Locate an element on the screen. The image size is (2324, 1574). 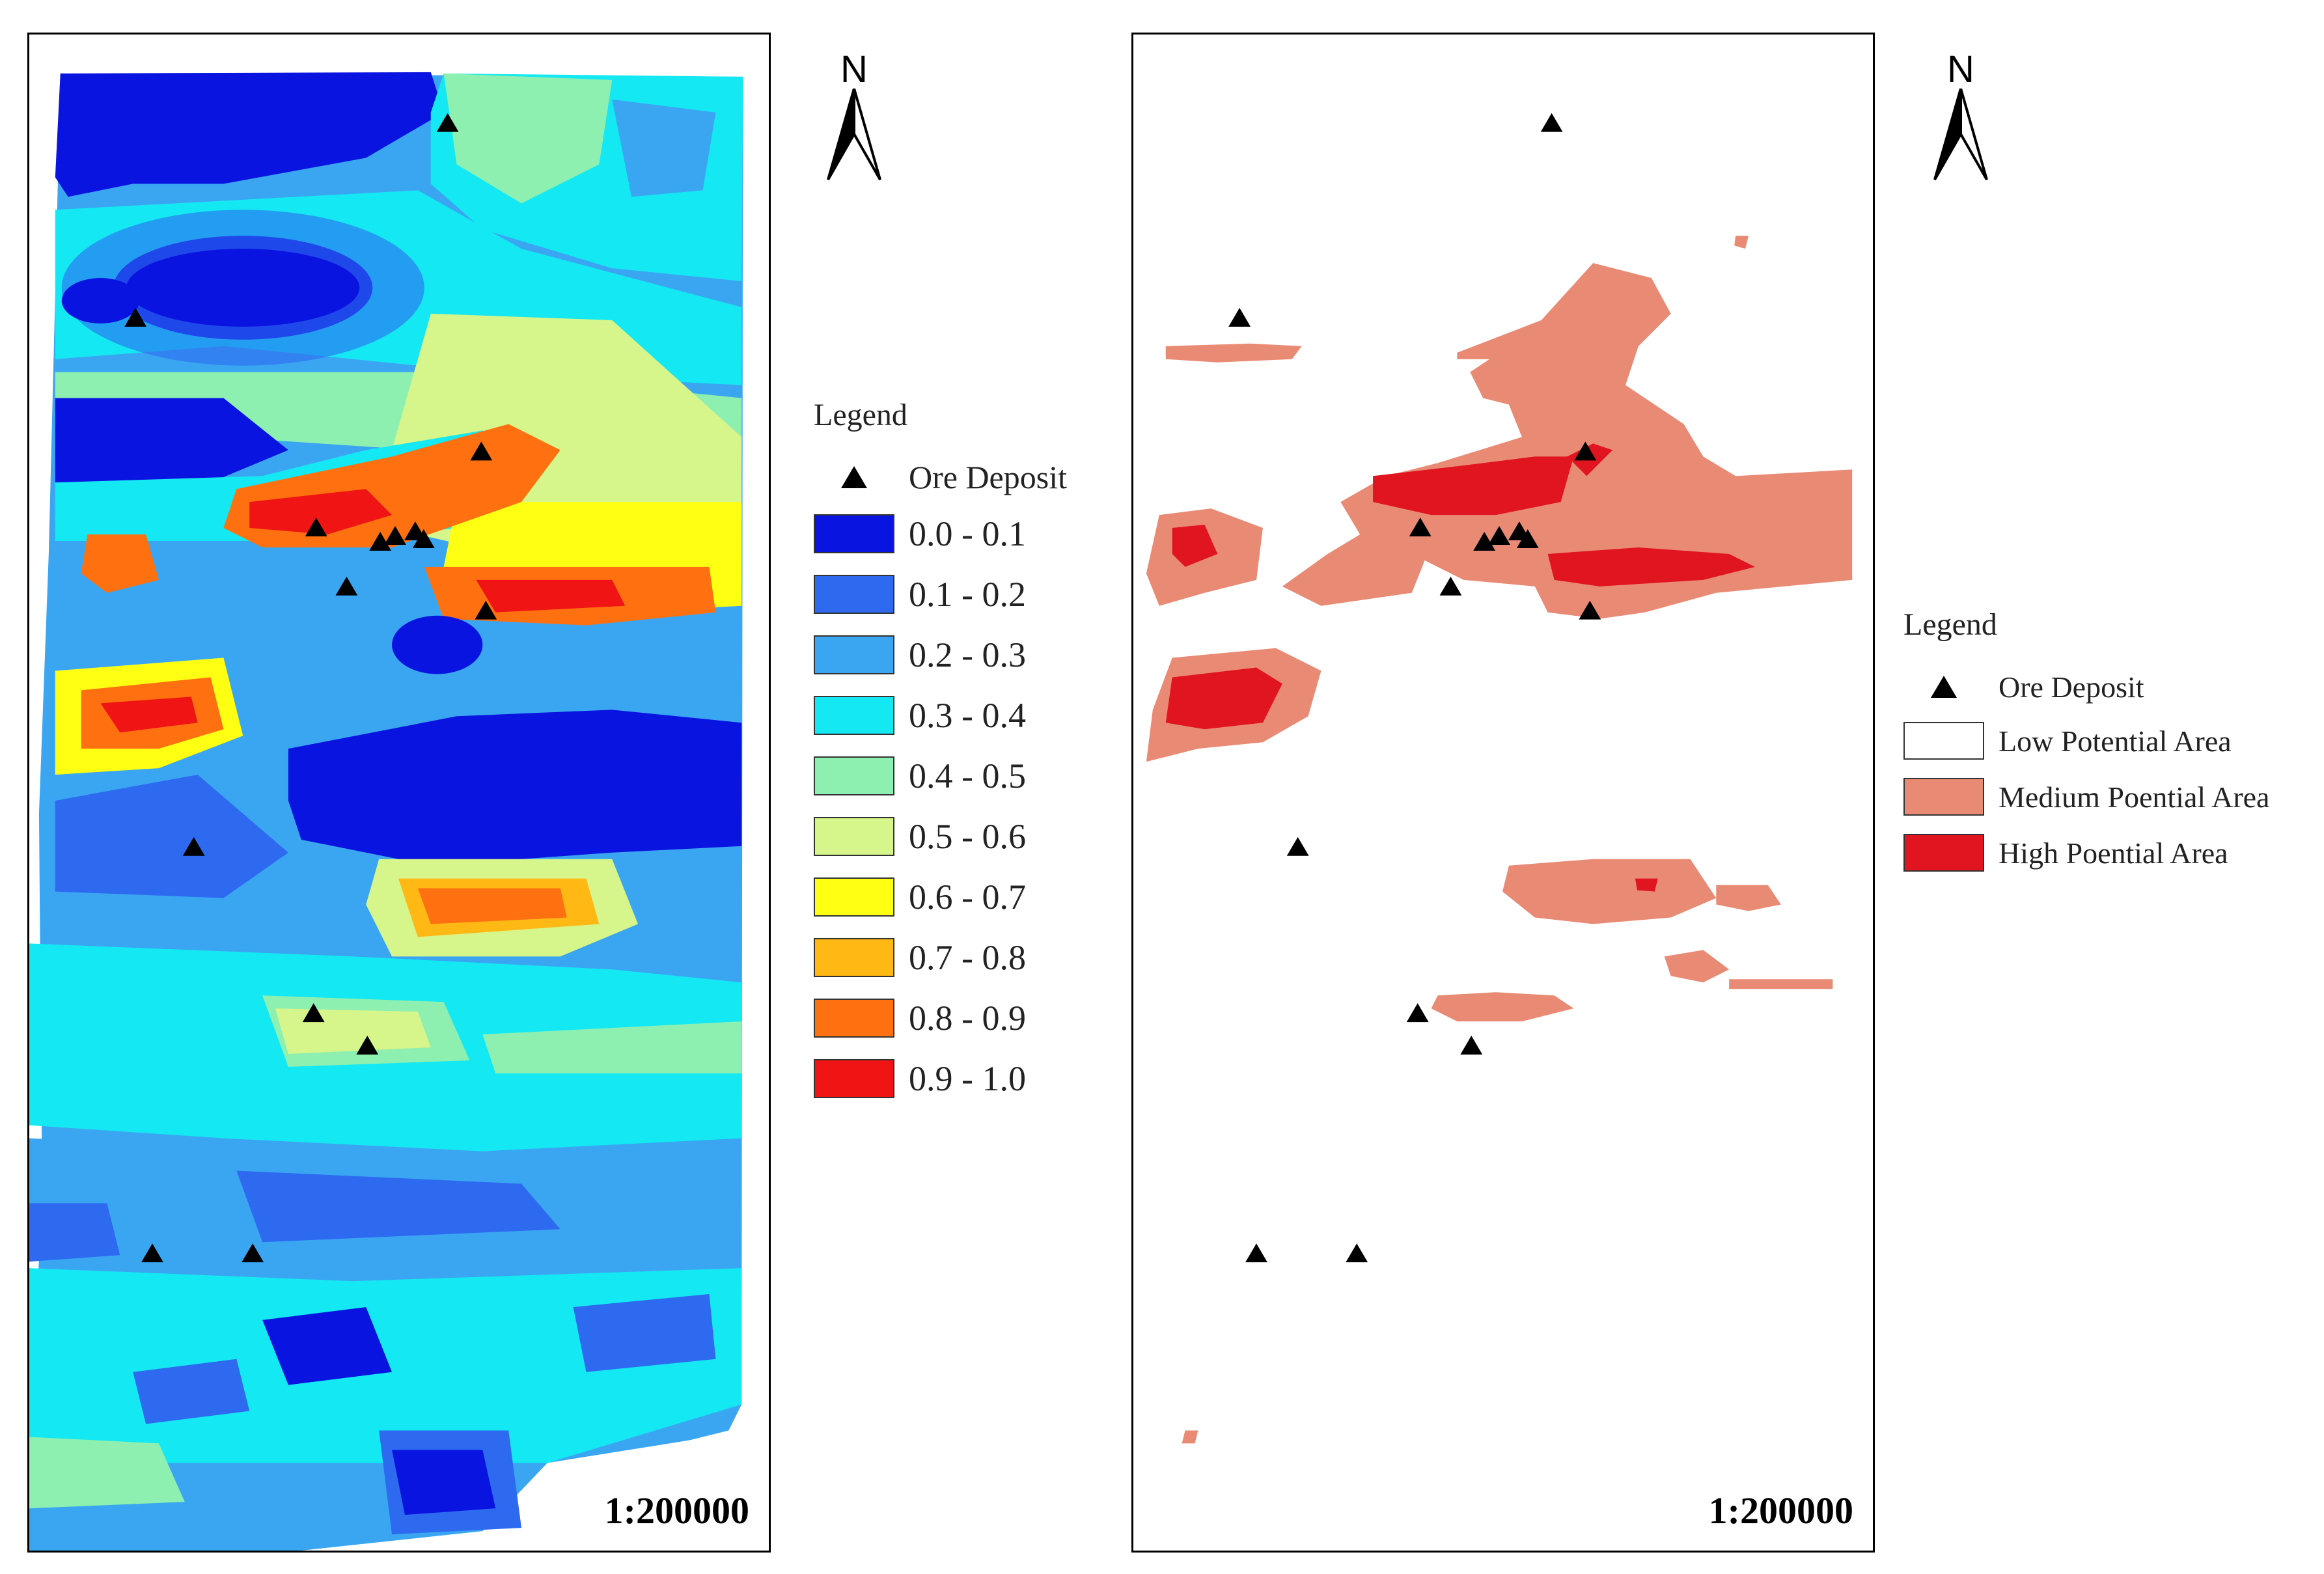
legend-item: 0.2 - 0.3 is located at coordinates (940, 655).